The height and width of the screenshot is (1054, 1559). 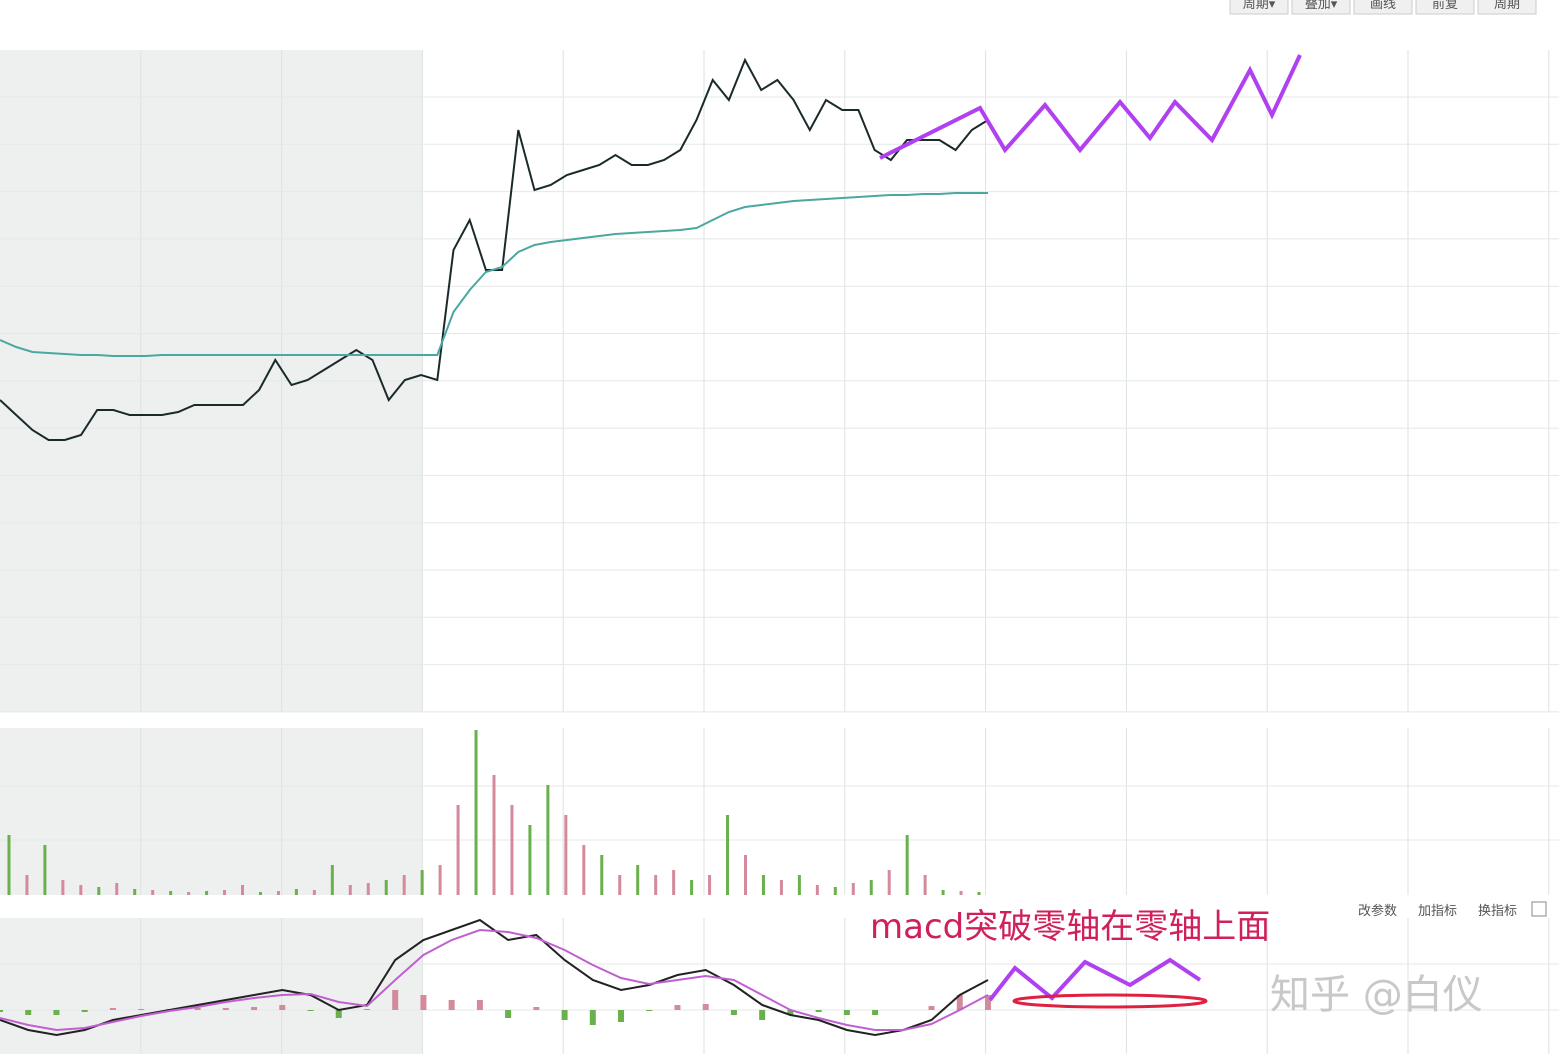 I want to click on macd-button: 加指标, so click(x=1437, y=911).